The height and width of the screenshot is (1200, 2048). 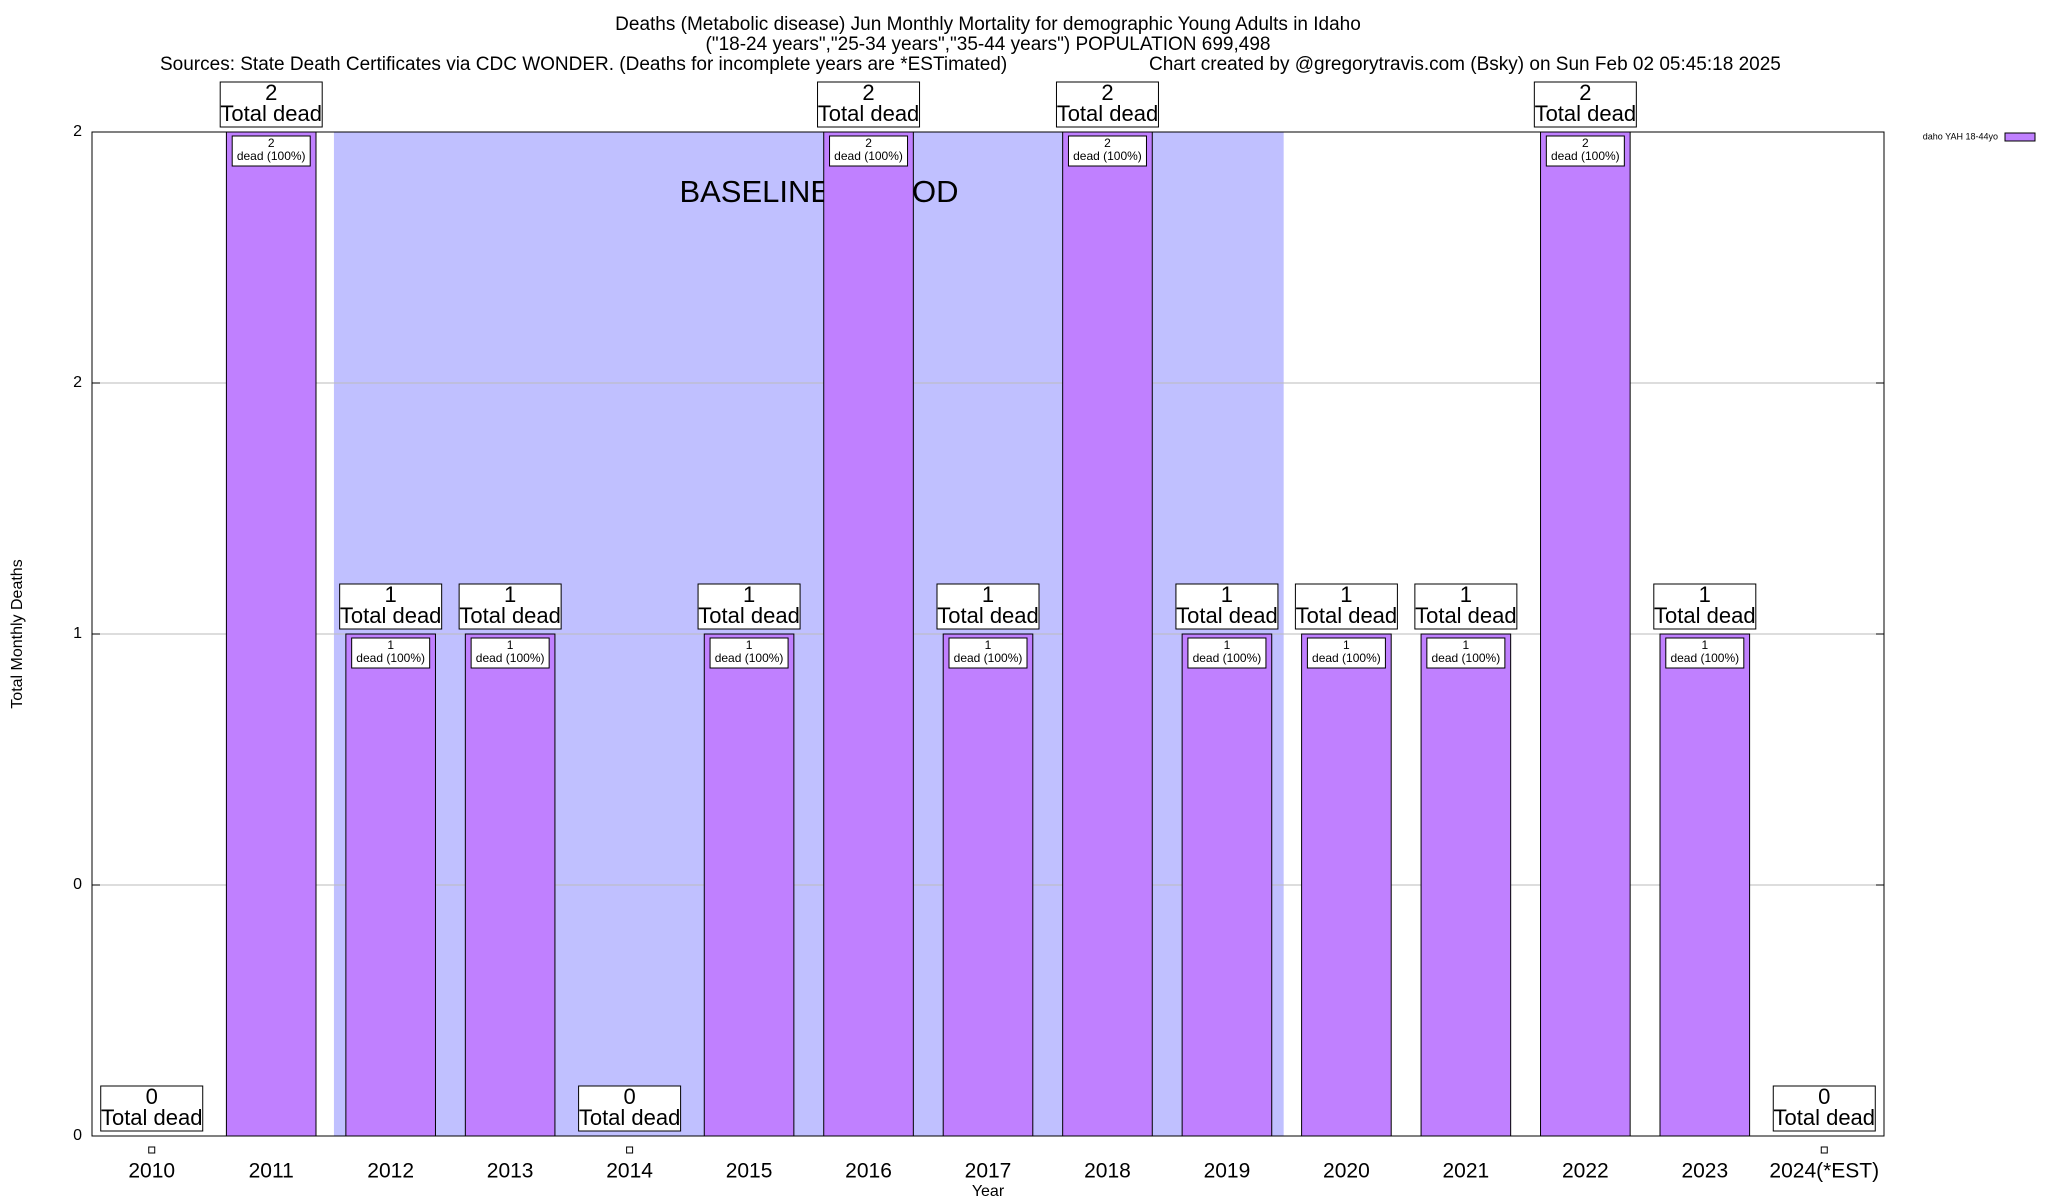 What do you see at coordinates (1227, 1171) in the screenshot?
I see `x-tick-label: 2019` at bounding box center [1227, 1171].